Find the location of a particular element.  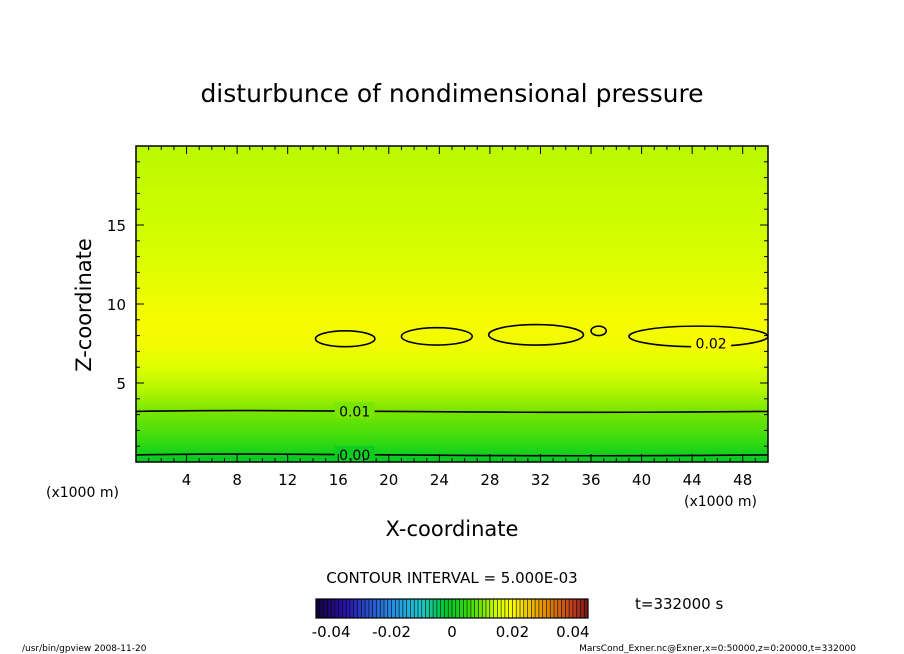

x-tick-label: 48 is located at coordinates (742, 480).